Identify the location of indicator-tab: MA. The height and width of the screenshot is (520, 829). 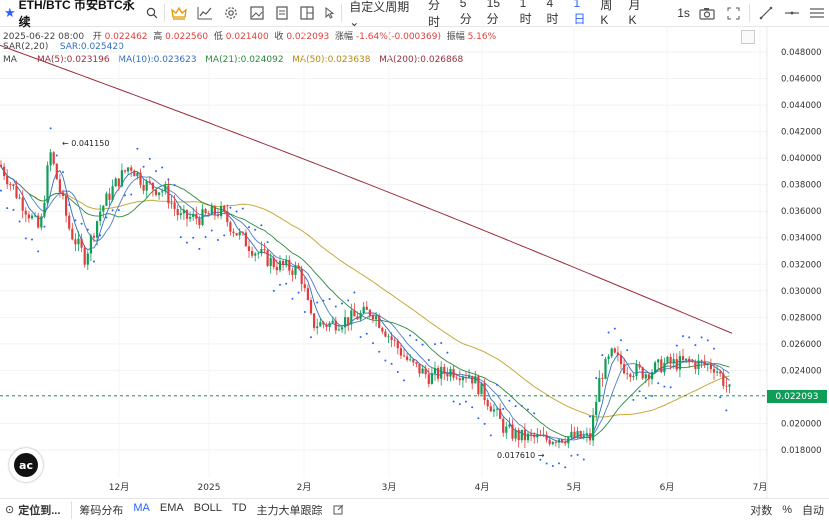
(141, 507).